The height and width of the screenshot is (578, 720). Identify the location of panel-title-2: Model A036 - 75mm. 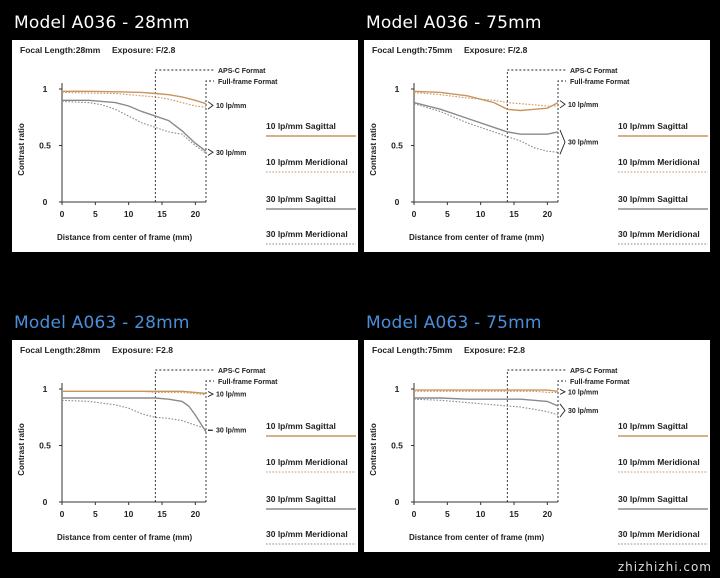
(454, 23).